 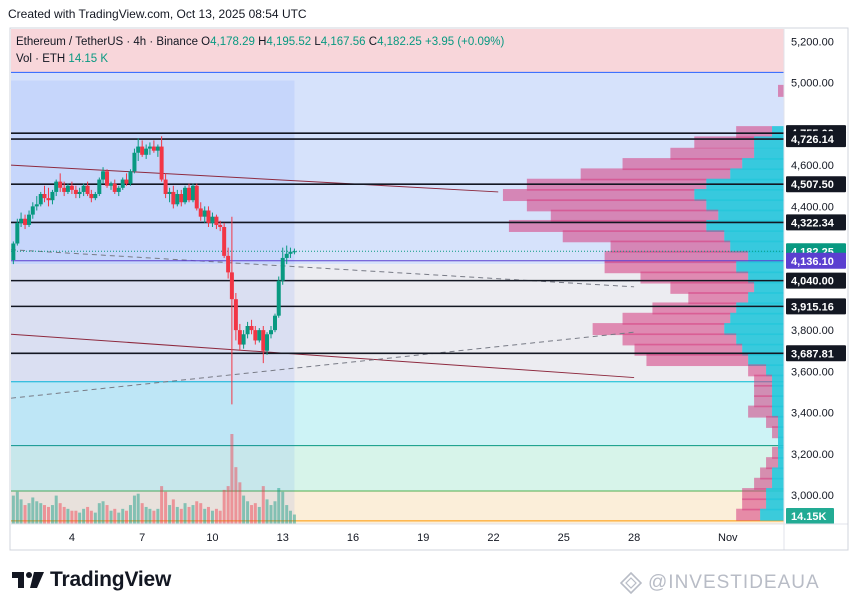 What do you see at coordinates (283, 538) in the screenshot?
I see `x-tick-label-3: 13` at bounding box center [283, 538].